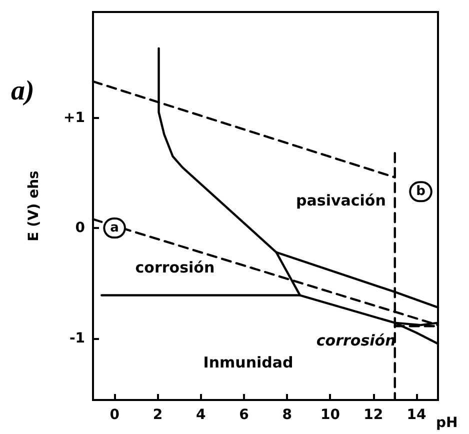 The width and height of the screenshot is (469, 434). Describe the element at coordinates (115, 415) in the screenshot. I see `x-tick-label: 0` at that location.